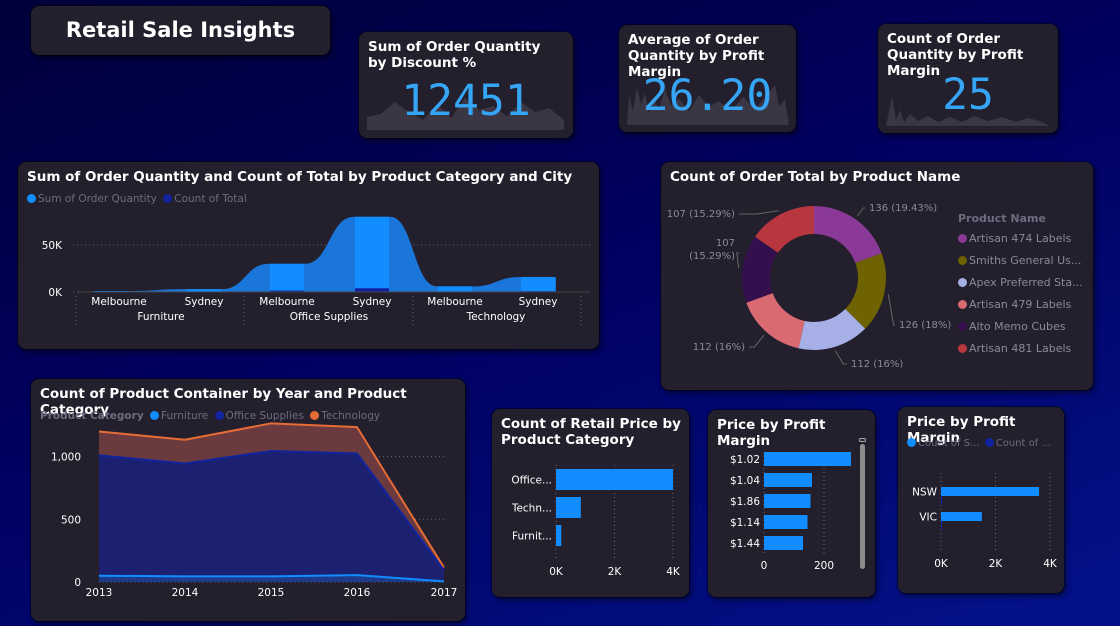 The image size is (1120, 626). Describe the element at coordinates (745, 523) in the screenshot. I see `y-category-label: $1.14` at that location.